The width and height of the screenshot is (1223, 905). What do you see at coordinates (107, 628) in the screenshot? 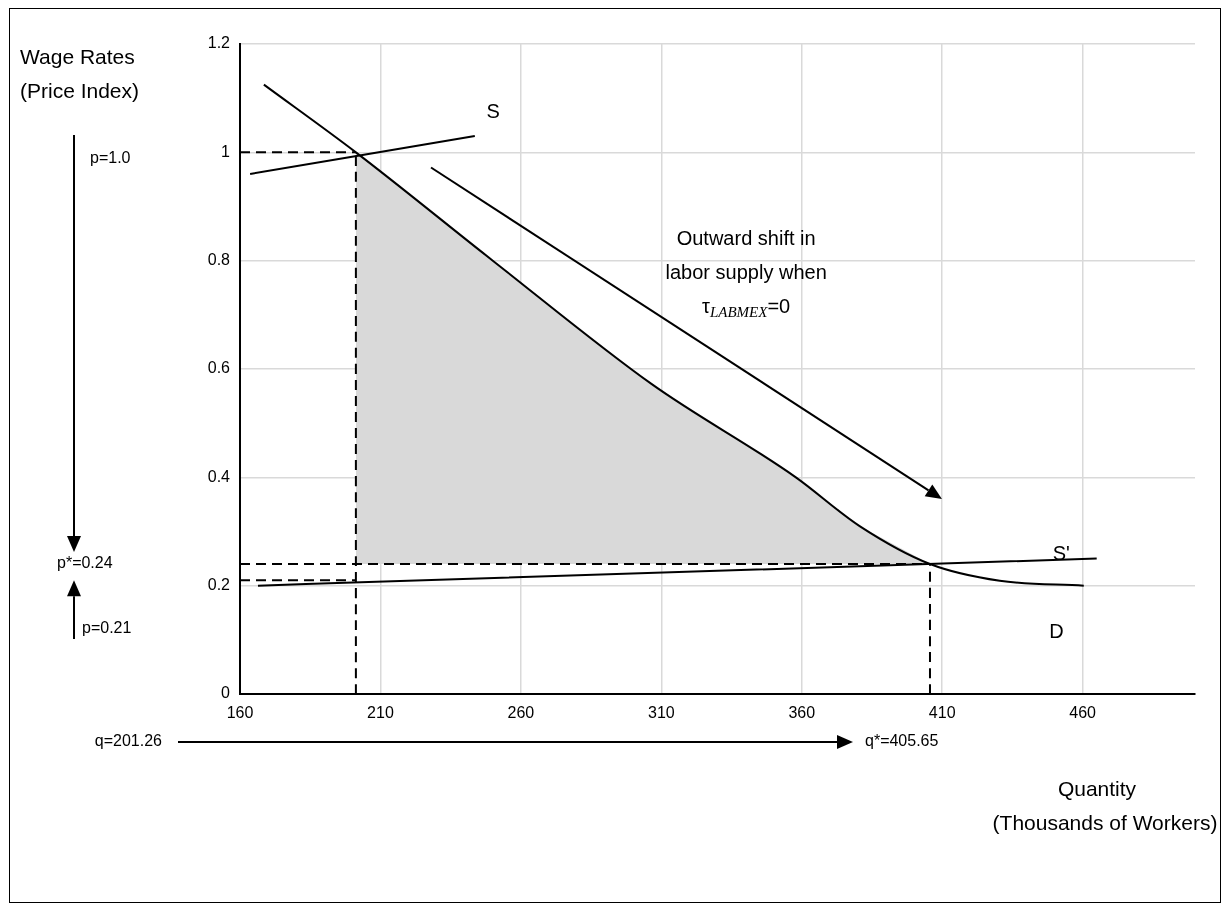
I see `text: p=0.21` at bounding box center [107, 628].